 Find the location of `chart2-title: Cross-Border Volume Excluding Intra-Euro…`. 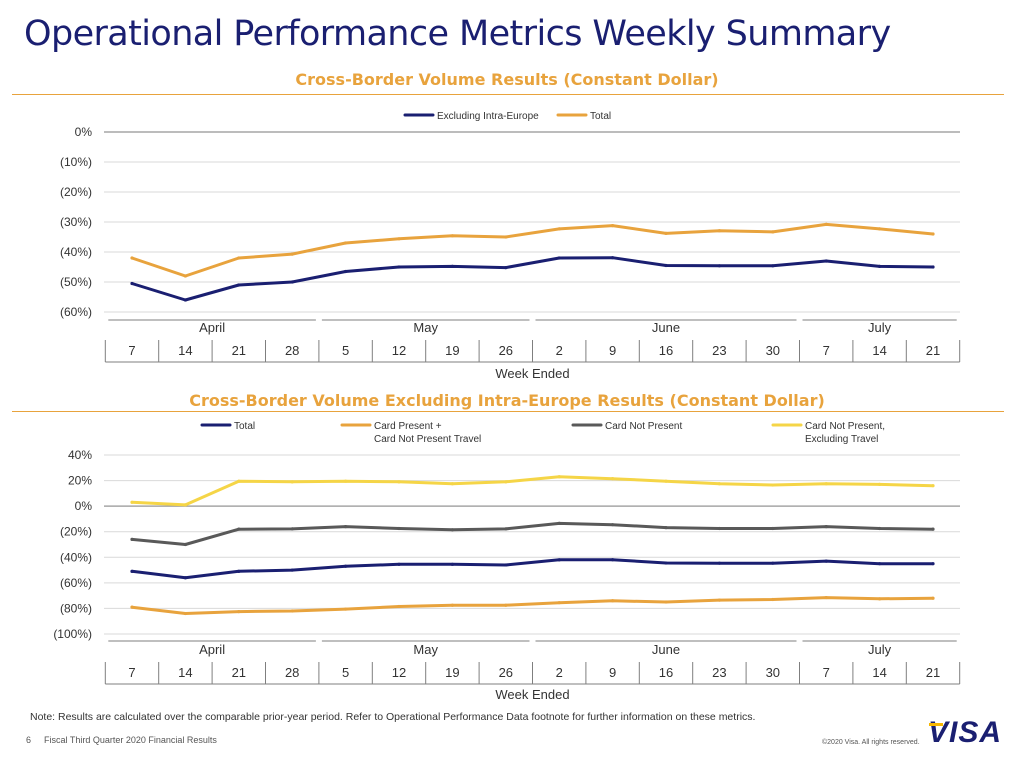

chart2-title: Cross-Border Volume Excluding Intra-Euro… is located at coordinates (507, 400).